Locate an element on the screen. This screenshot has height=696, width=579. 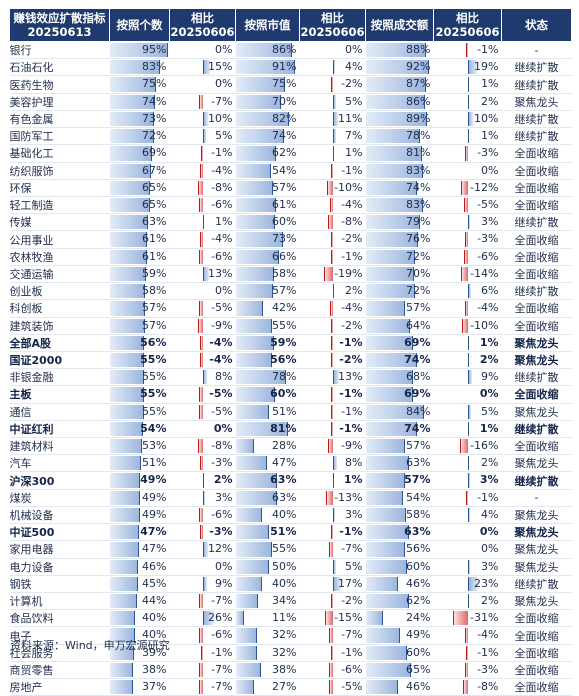
turnover-value: 76% is located at coordinates (418, 239).